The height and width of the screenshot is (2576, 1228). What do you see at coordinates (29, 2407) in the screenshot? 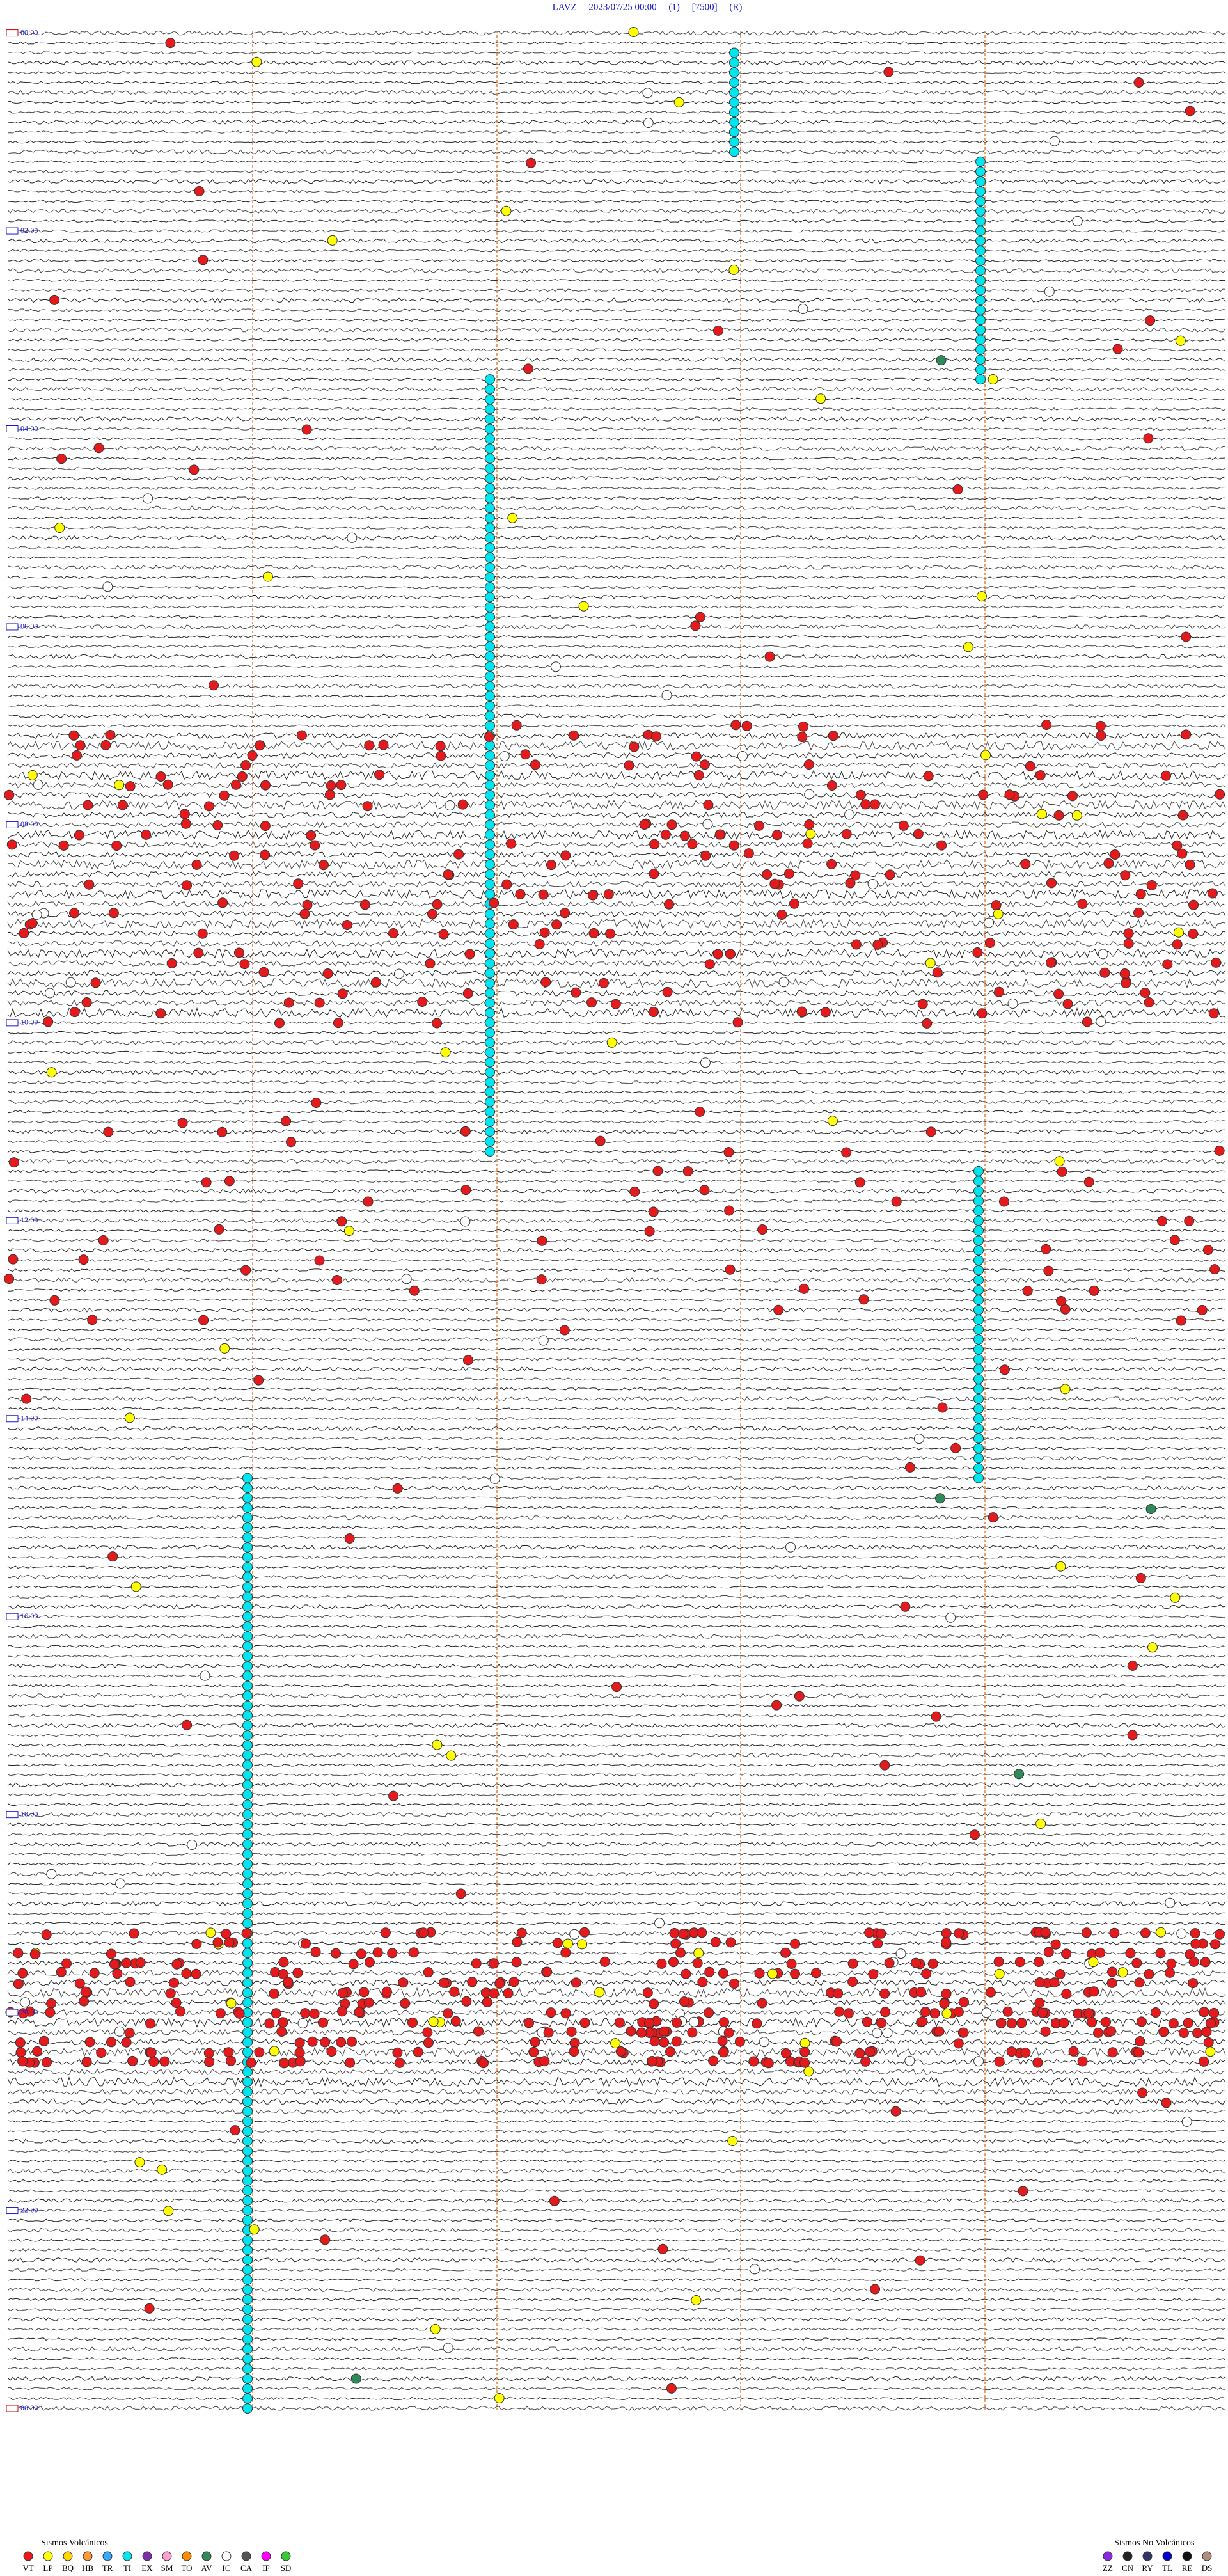
I see `hour-label: 00:00` at bounding box center [29, 2407].